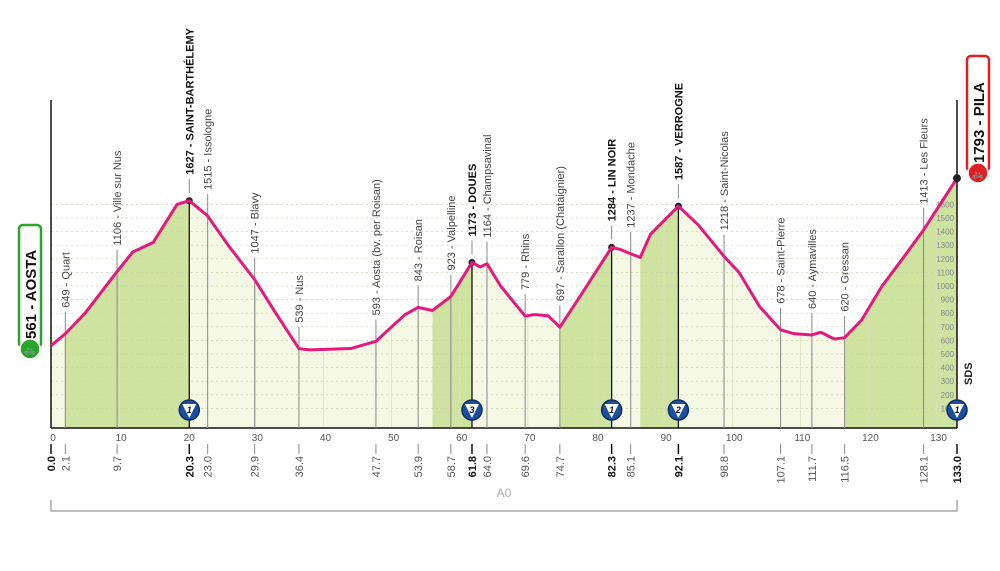  Describe the element at coordinates (632, 466) in the screenshot. I see `km-label: 85.1` at that location.